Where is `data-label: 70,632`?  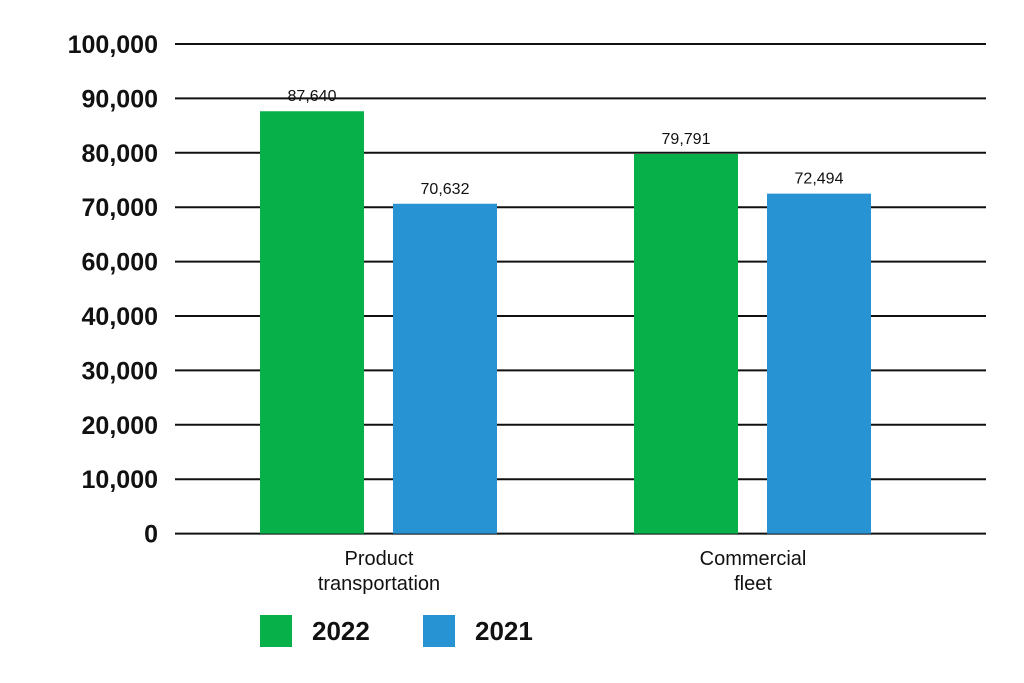
data-label: 70,632 is located at coordinates (445, 189).